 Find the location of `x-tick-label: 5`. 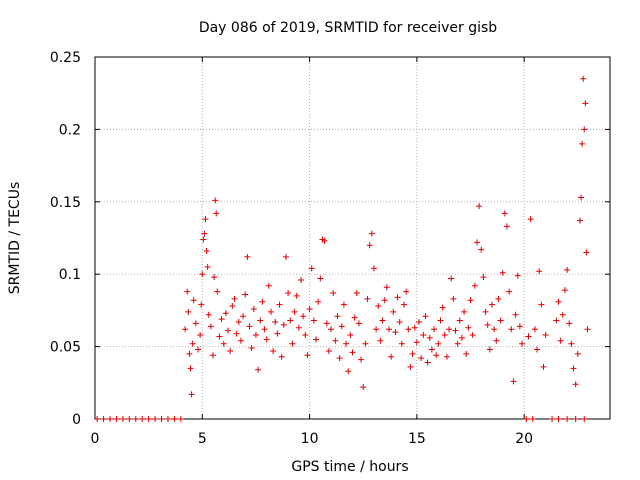

x-tick-label: 5 is located at coordinates (202, 439).